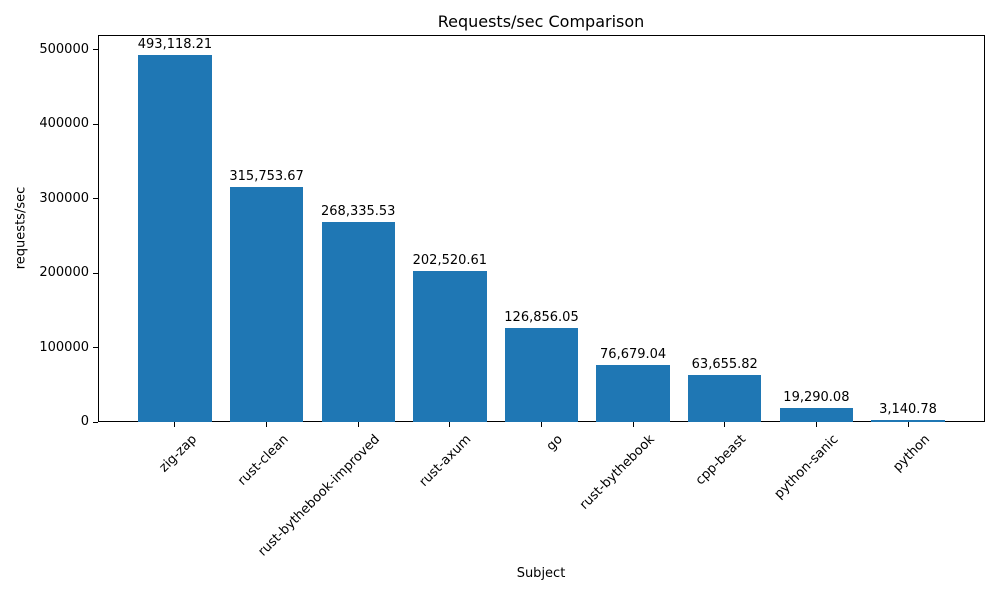 This screenshot has width=1000, height=600. Describe the element at coordinates (64, 347) in the screenshot. I see `y-tick-label: 100000` at that location.